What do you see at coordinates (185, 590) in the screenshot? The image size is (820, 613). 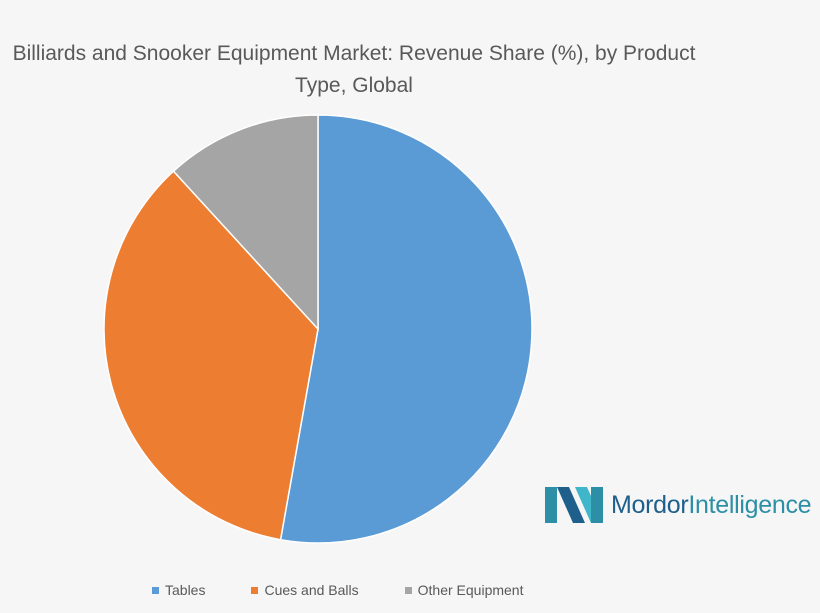 I see `legend-label: Tables` at bounding box center [185, 590].